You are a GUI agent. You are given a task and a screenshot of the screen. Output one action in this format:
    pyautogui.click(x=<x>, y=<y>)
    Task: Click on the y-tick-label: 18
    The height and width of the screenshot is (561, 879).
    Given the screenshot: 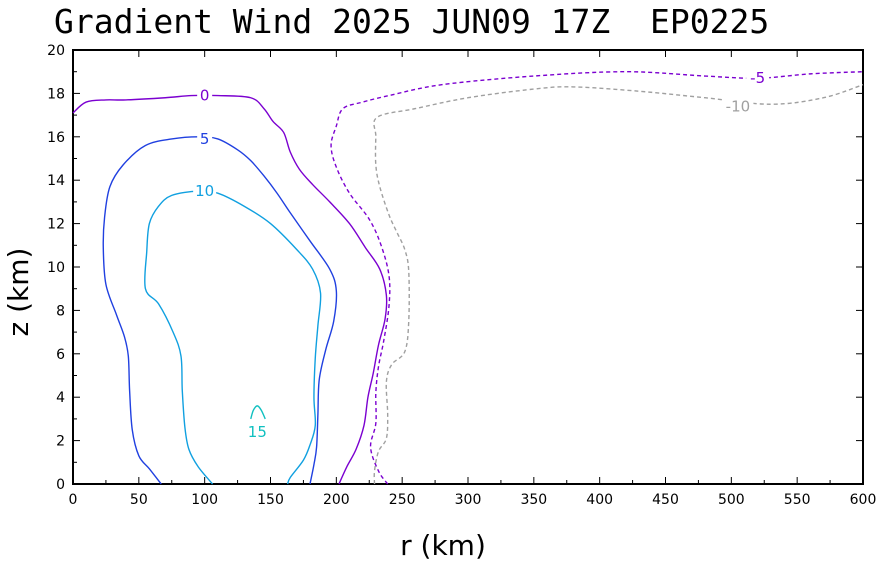 What is the action you would take?
    pyautogui.click(x=56, y=94)
    